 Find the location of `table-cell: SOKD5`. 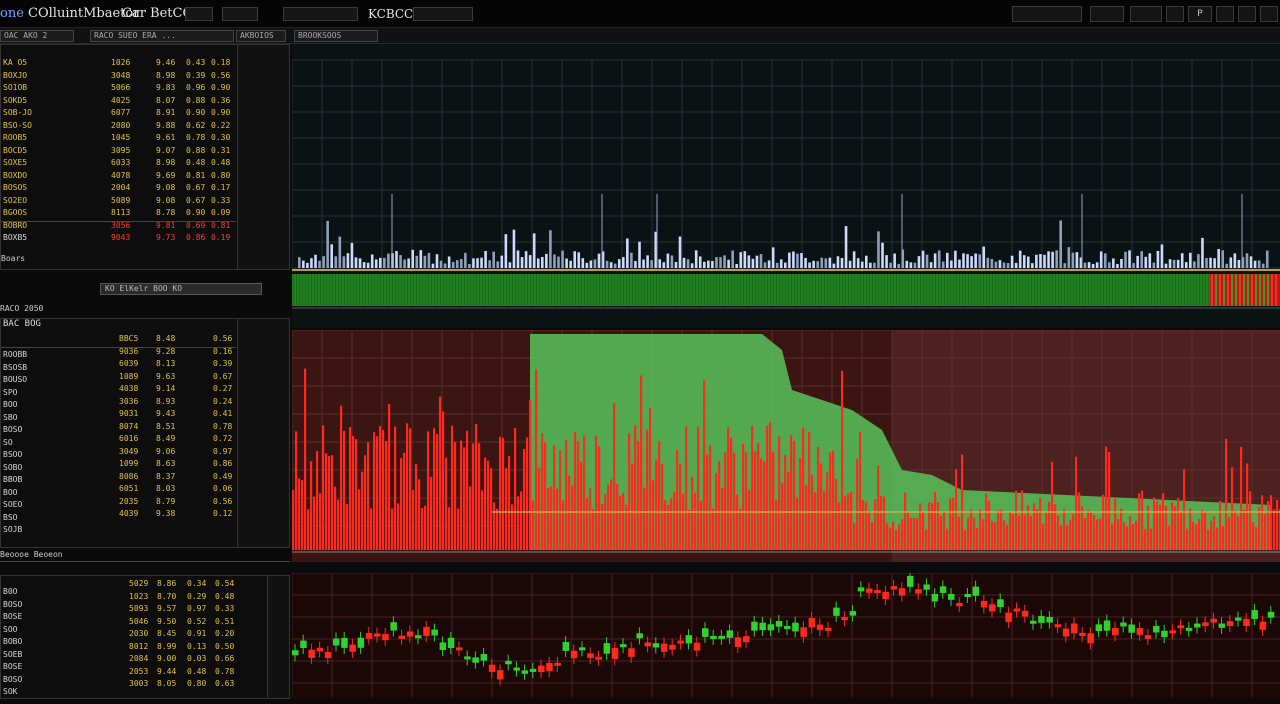

table-cell: SOKD5 is located at coordinates (15, 100).